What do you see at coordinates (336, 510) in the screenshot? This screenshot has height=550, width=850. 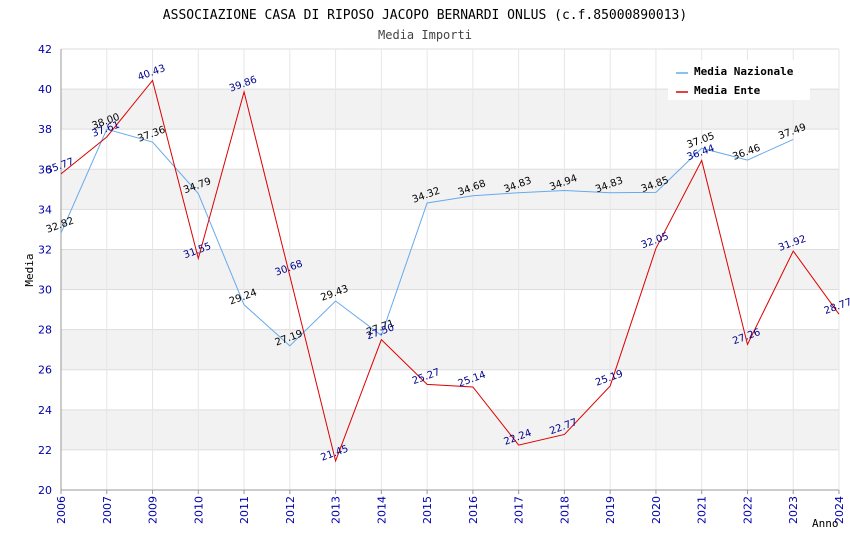 I see `x-tick-label: 2013` at bounding box center [336, 510].